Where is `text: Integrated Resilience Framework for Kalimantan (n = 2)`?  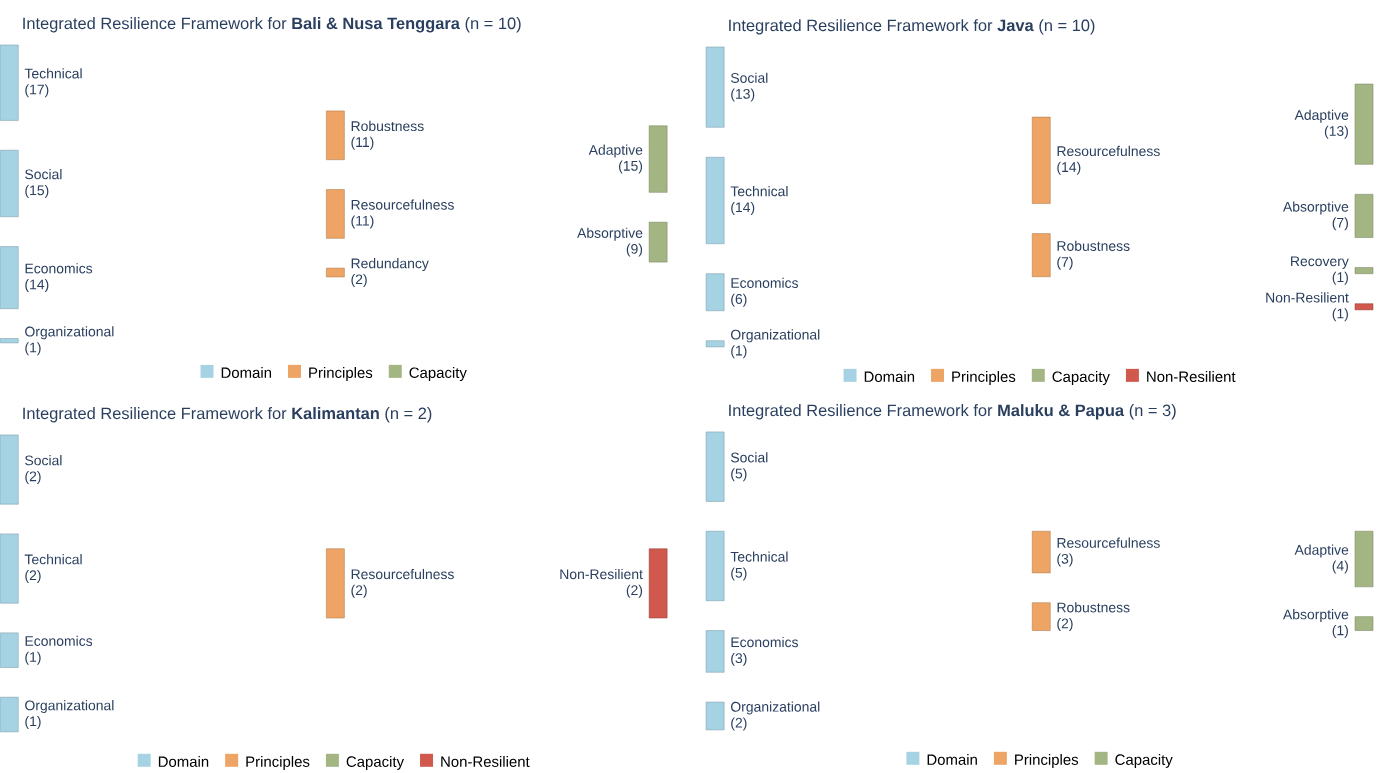
text: Integrated Resilience Framework for Kalimantan (n = 2) is located at coordinates (227, 414).